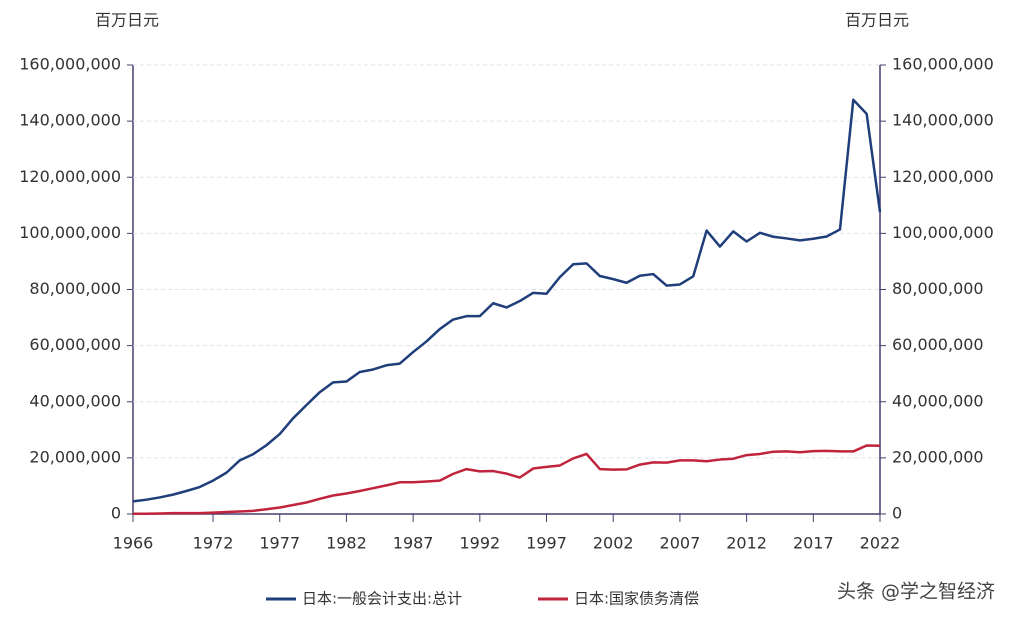 The width and height of the screenshot is (1018, 622). Describe the element at coordinates (943, 176) in the screenshot. I see `y2-tick-label: 120,000,000` at that location.